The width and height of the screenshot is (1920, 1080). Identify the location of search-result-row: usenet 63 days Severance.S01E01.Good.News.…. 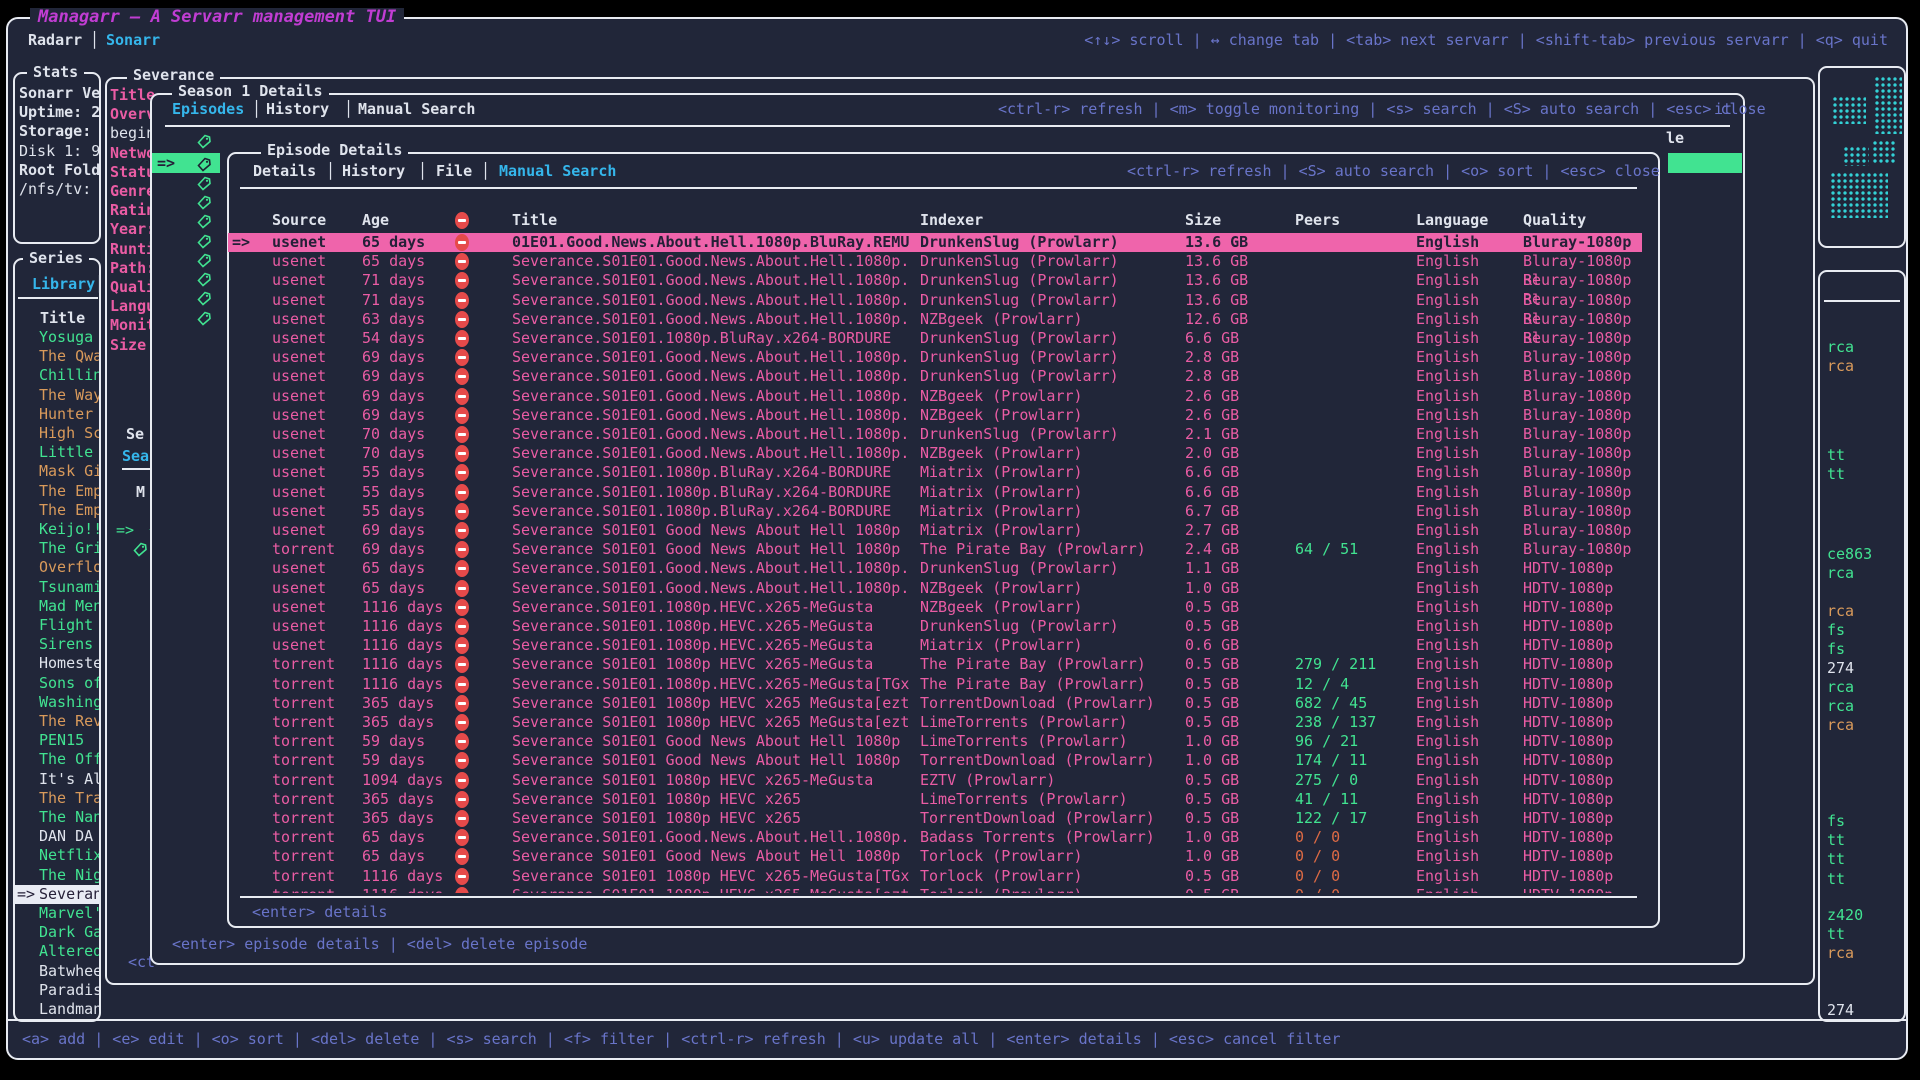
(935, 328).